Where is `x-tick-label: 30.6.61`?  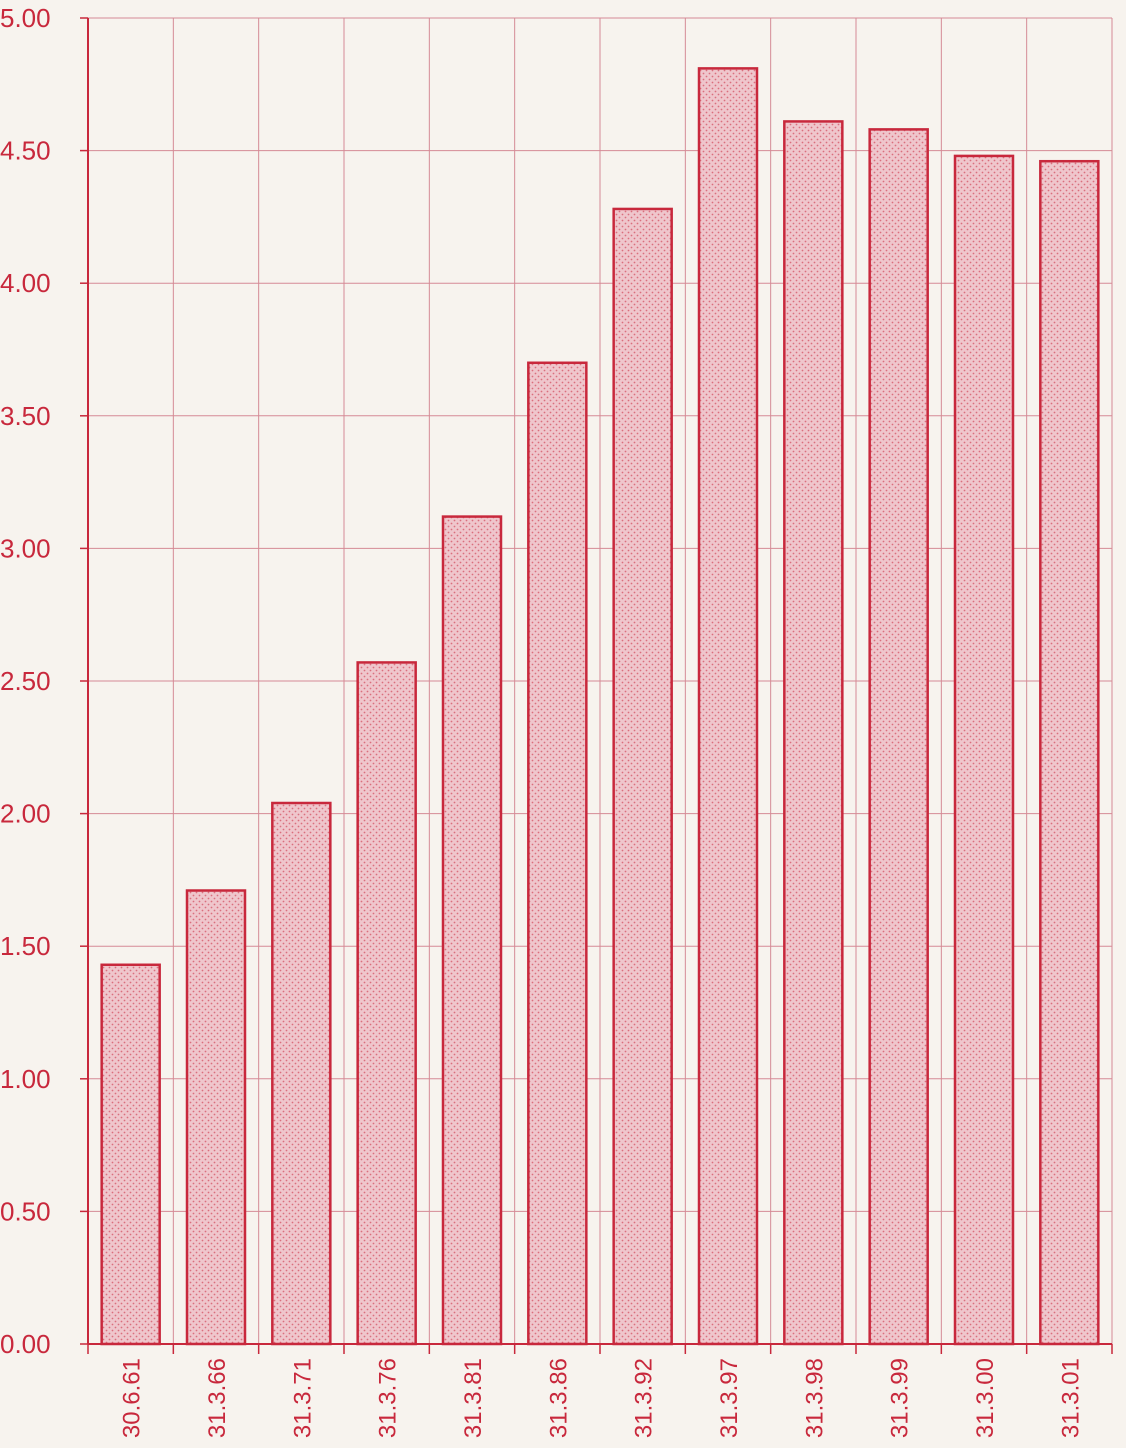 x-tick-label: 30.6.61 is located at coordinates (132, 1398).